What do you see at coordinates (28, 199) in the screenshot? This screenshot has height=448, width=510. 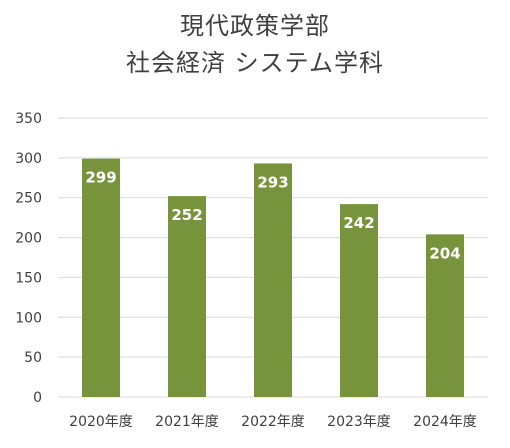 I see `y-tick-label: 250` at bounding box center [28, 199].